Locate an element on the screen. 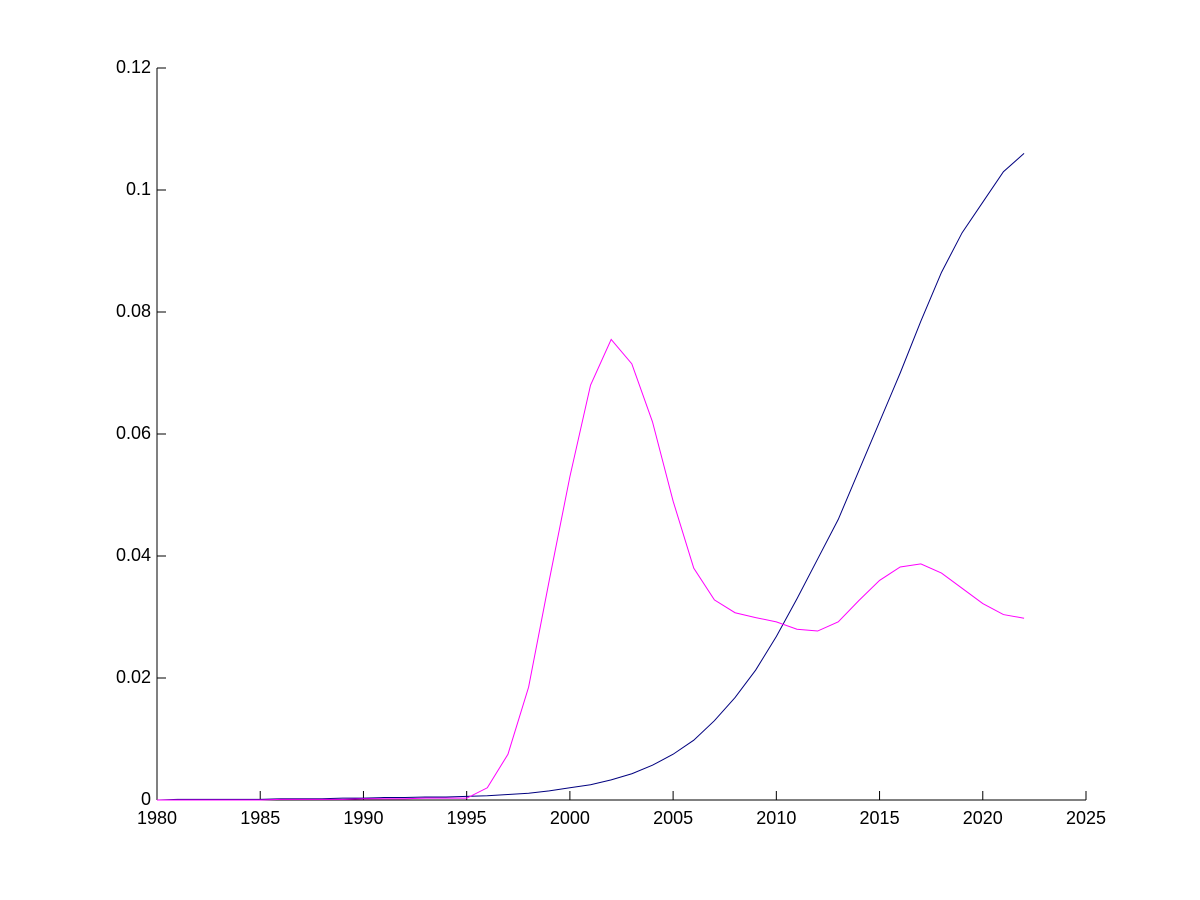 The image size is (1200, 900). x-tick-label: 2010 is located at coordinates (776, 818).